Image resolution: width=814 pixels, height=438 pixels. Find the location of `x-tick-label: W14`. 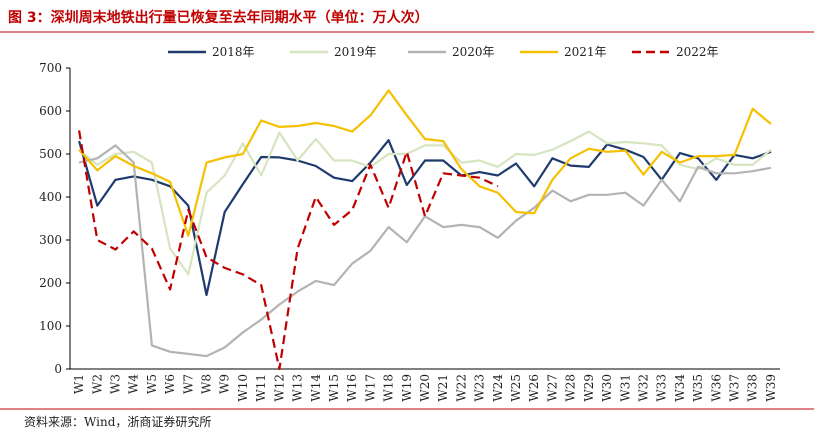

x-tick-label: W14 is located at coordinates (316, 388).